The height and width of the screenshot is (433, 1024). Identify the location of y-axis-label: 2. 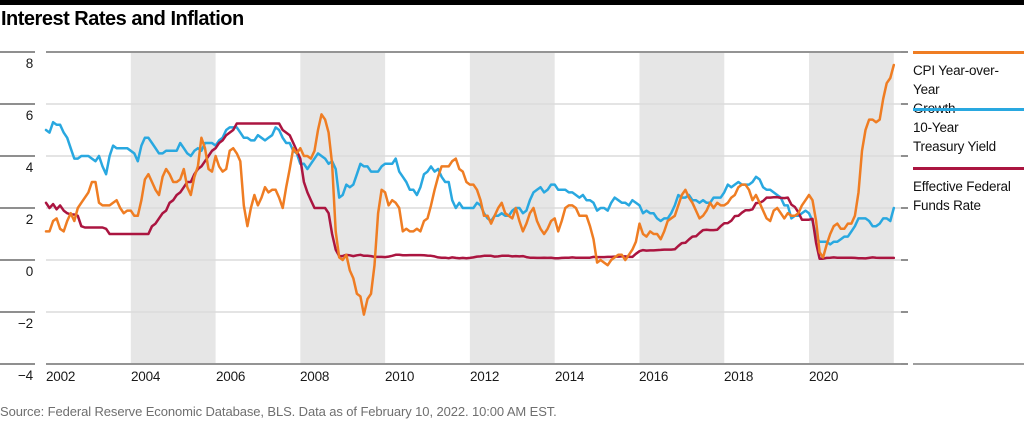
(29, 219).